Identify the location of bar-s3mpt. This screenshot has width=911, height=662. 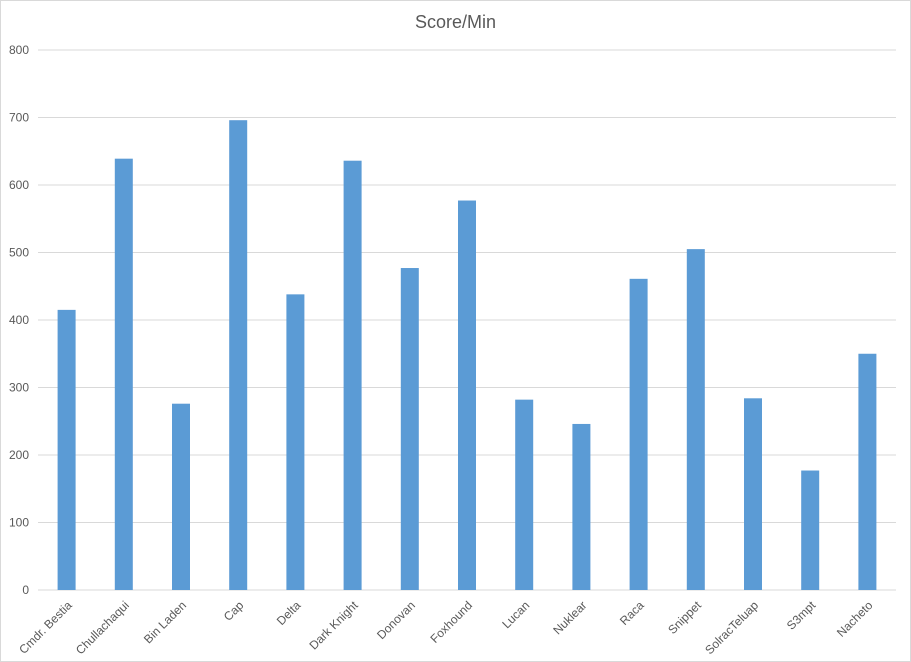
(810, 530).